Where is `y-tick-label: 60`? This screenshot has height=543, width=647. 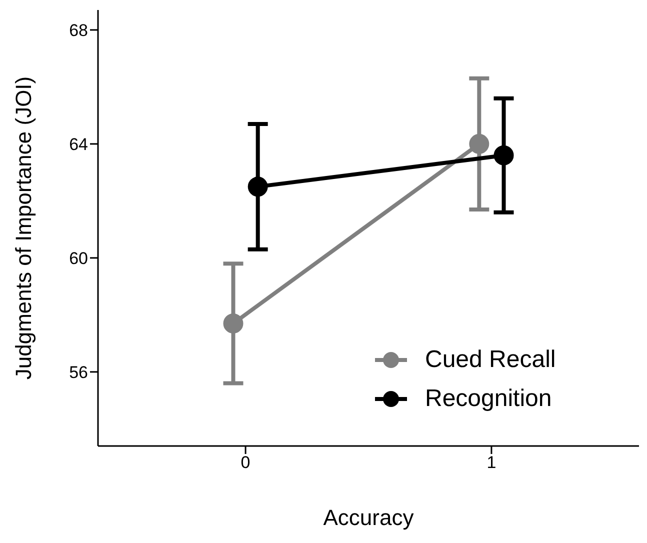
y-tick-label: 60 is located at coordinates (78, 258).